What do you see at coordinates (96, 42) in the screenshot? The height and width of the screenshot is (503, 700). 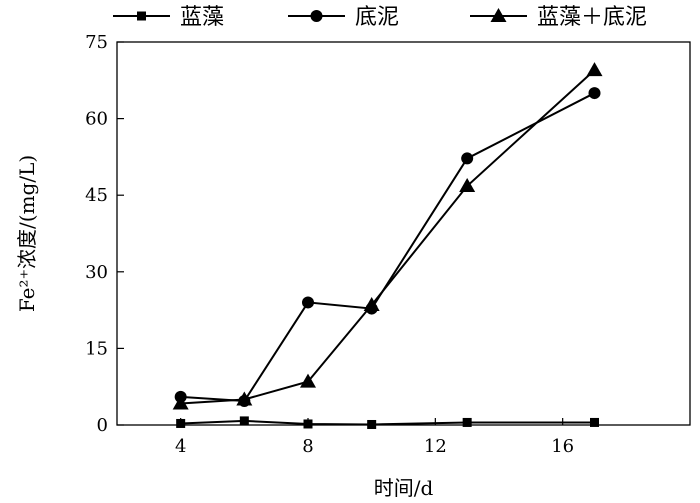 I see `y-tick-label: 75` at bounding box center [96, 42].